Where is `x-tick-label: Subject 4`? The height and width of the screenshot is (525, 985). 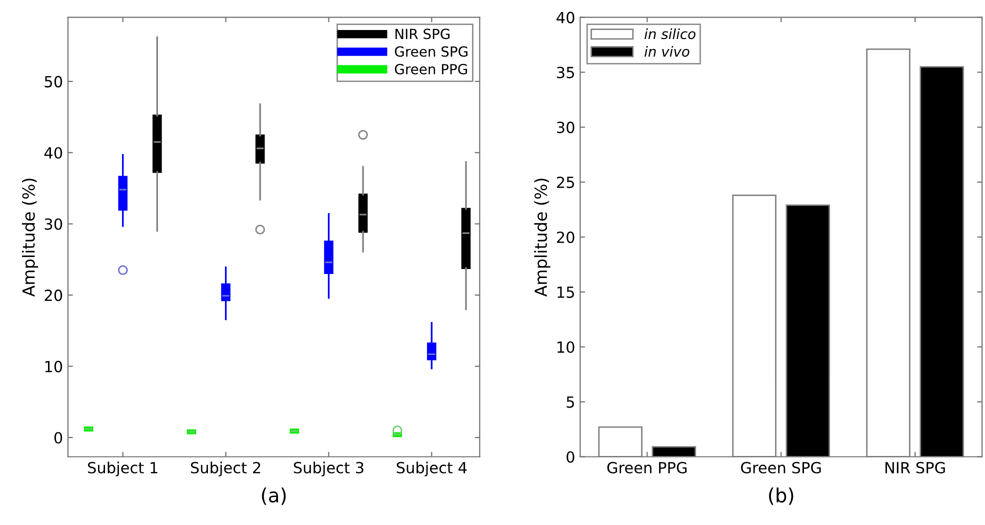 x-tick-label: Subject 4 is located at coordinates (431, 469).